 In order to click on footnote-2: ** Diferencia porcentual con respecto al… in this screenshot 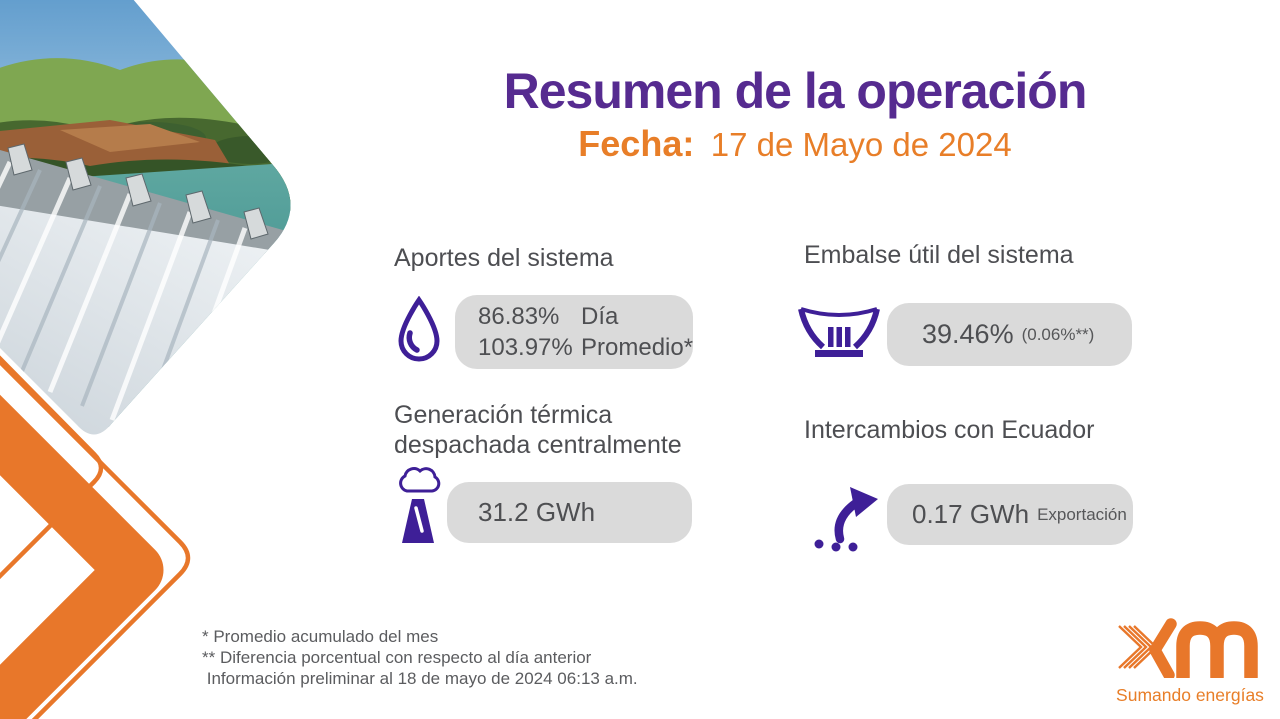, I will do `click(397, 657)`.